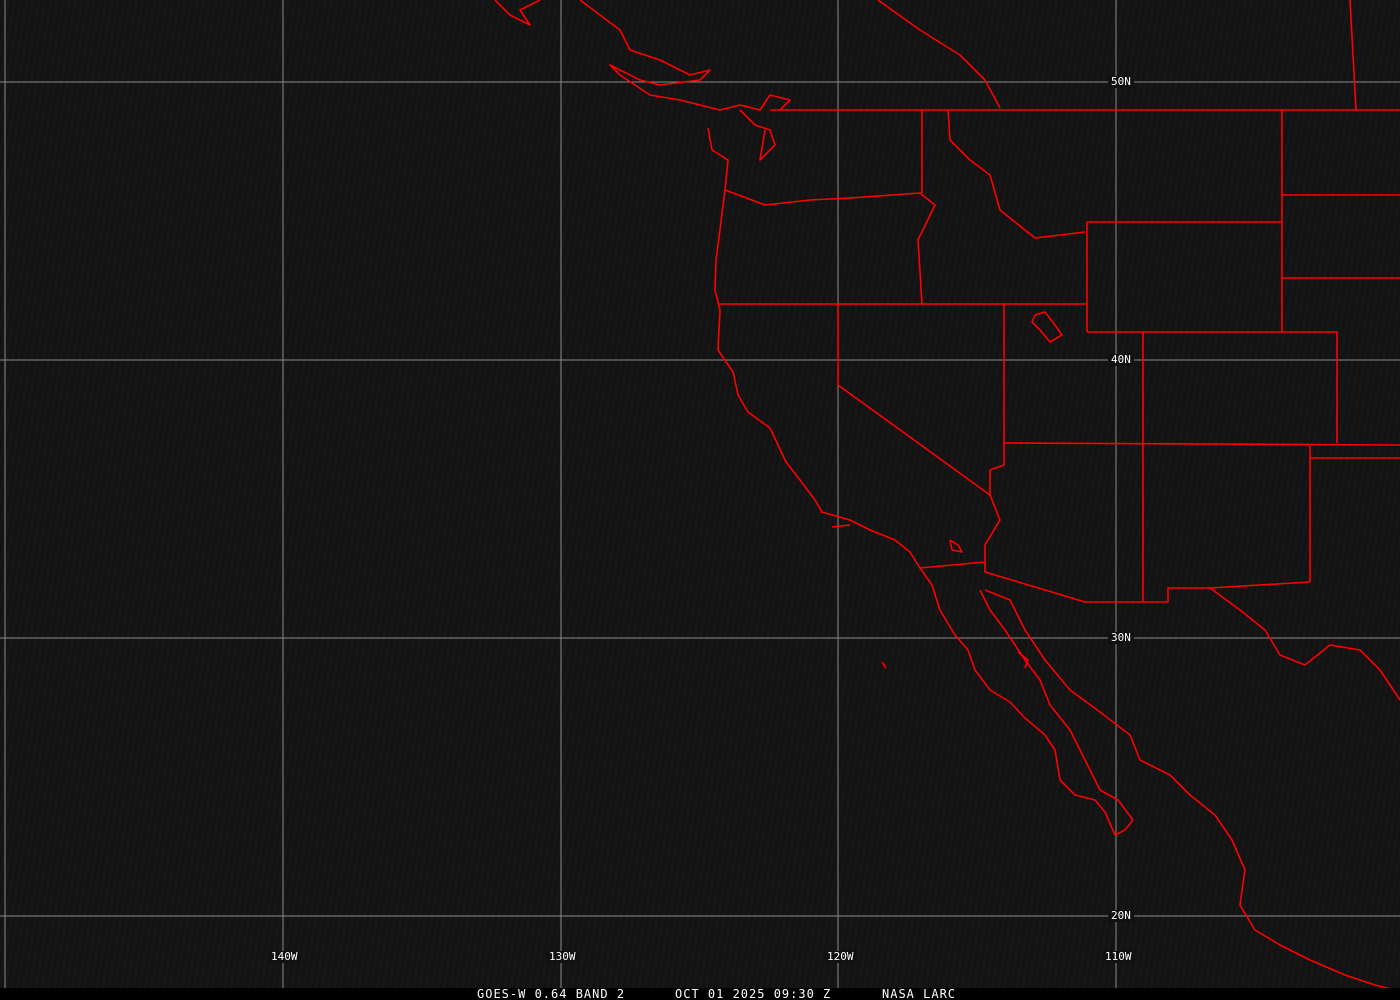 Image resolution: width=1400 pixels, height=1000 pixels. What do you see at coordinates (1304, 644) in the screenshot?
I see `mexico-east-coast` at bounding box center [1304, 644].